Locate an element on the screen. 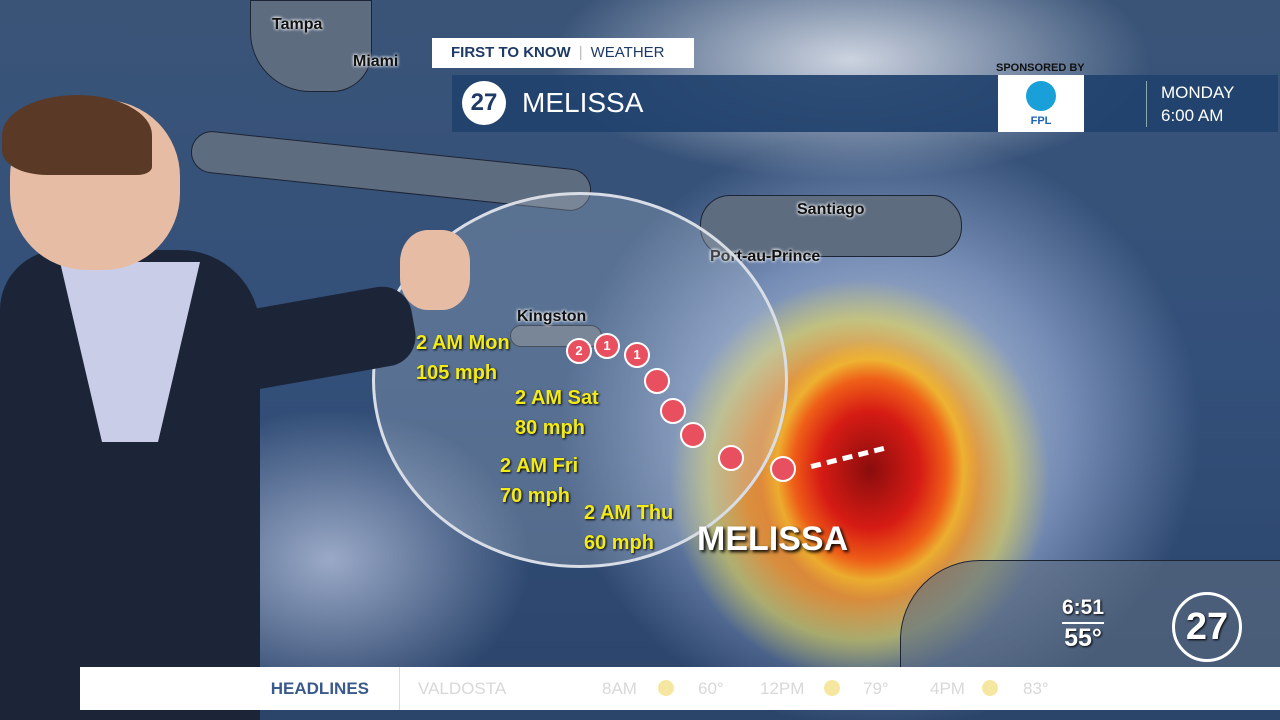  land-hispaniola is located at coordinates (831, 226).